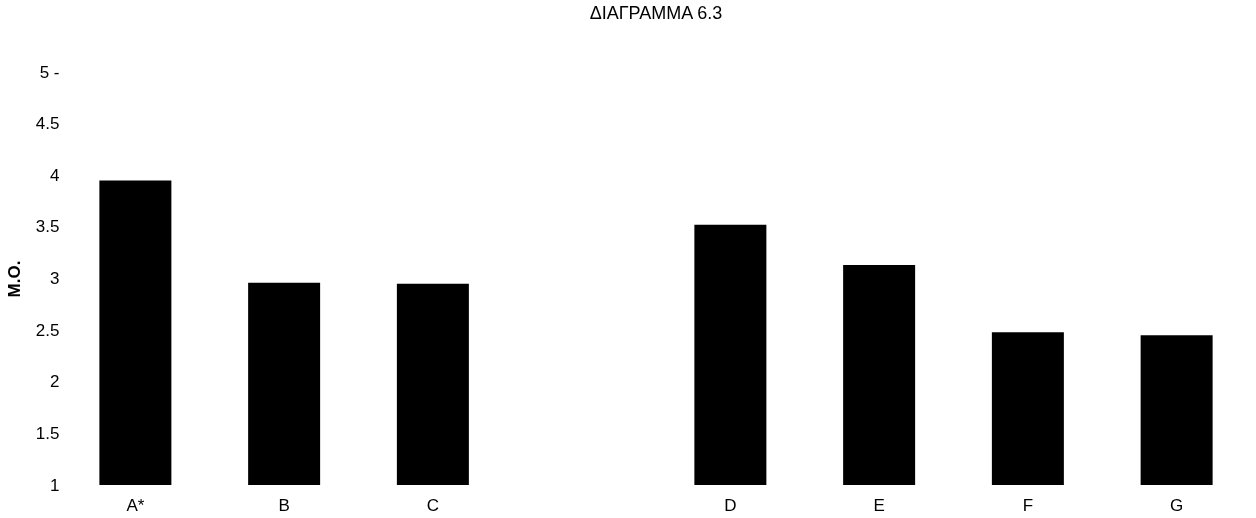 The height and width of the screenshot is (518, 1256). What do you see at coordinates (284, 505) in the screenshot?
I see `x-tick-label: B` at bounding box center [284, 505].